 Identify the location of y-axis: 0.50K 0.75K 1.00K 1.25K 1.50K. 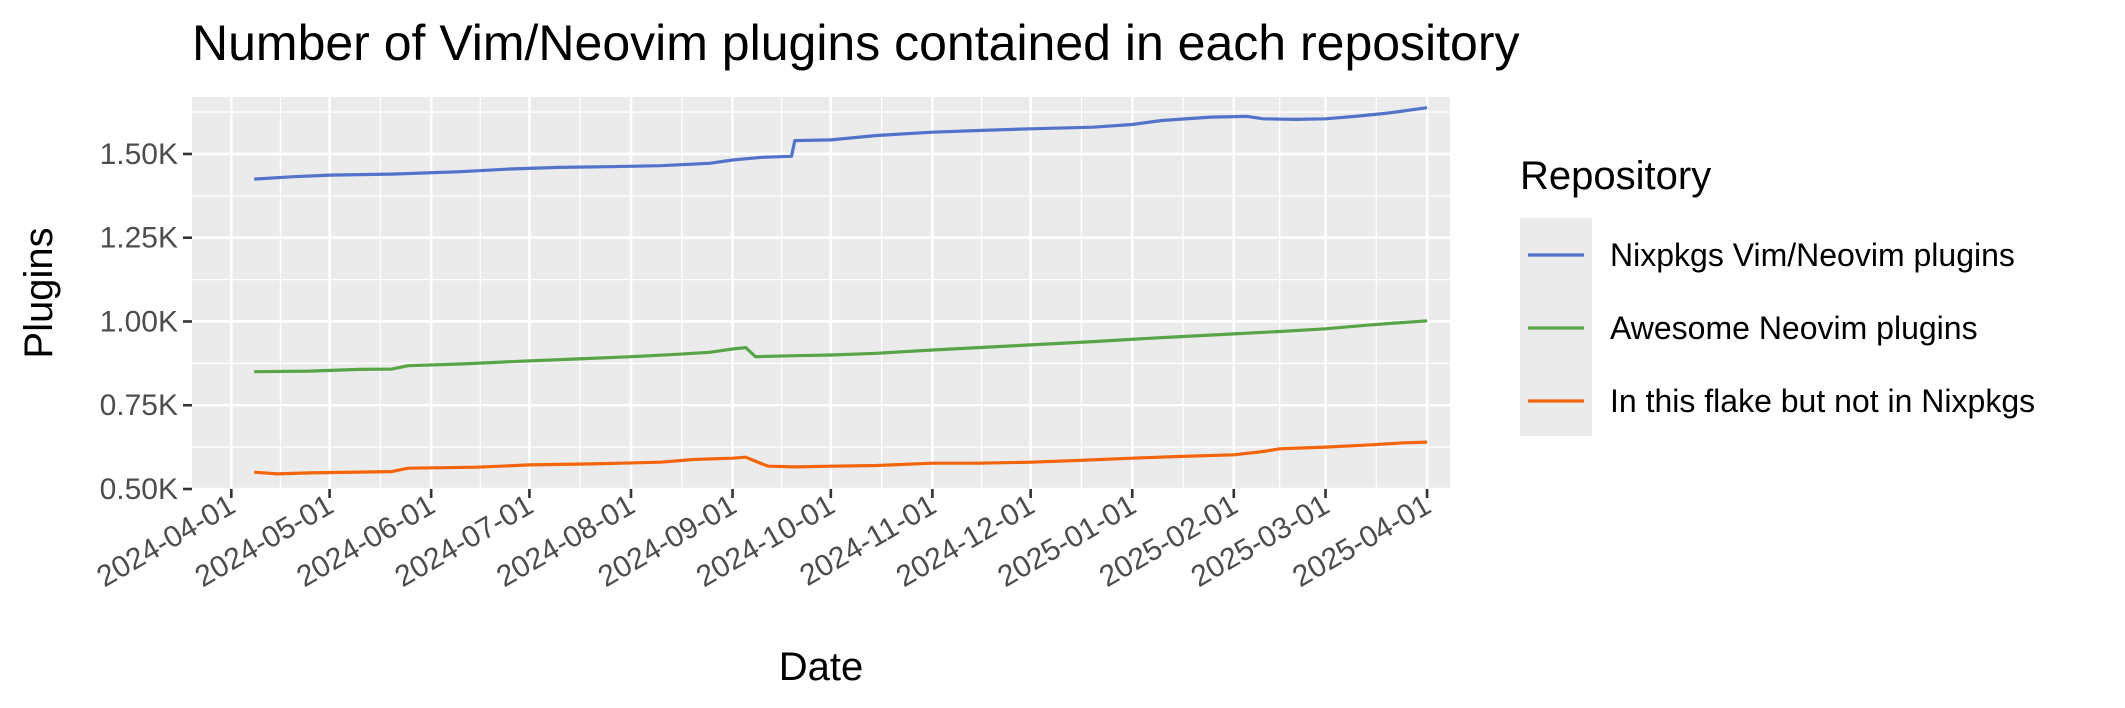
(146, 322).